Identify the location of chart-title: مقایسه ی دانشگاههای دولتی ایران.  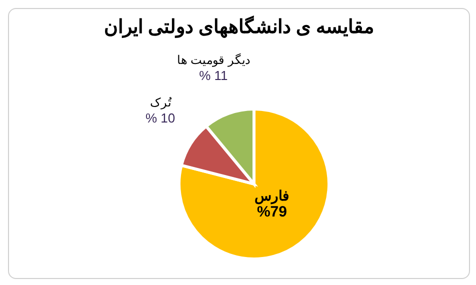
(239, 27).